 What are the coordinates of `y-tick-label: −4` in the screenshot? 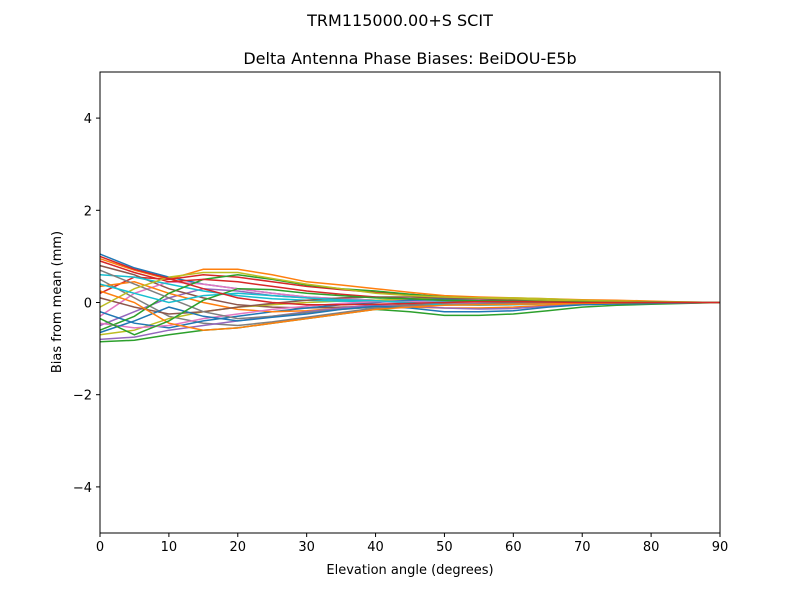 It's located at (82, 488).